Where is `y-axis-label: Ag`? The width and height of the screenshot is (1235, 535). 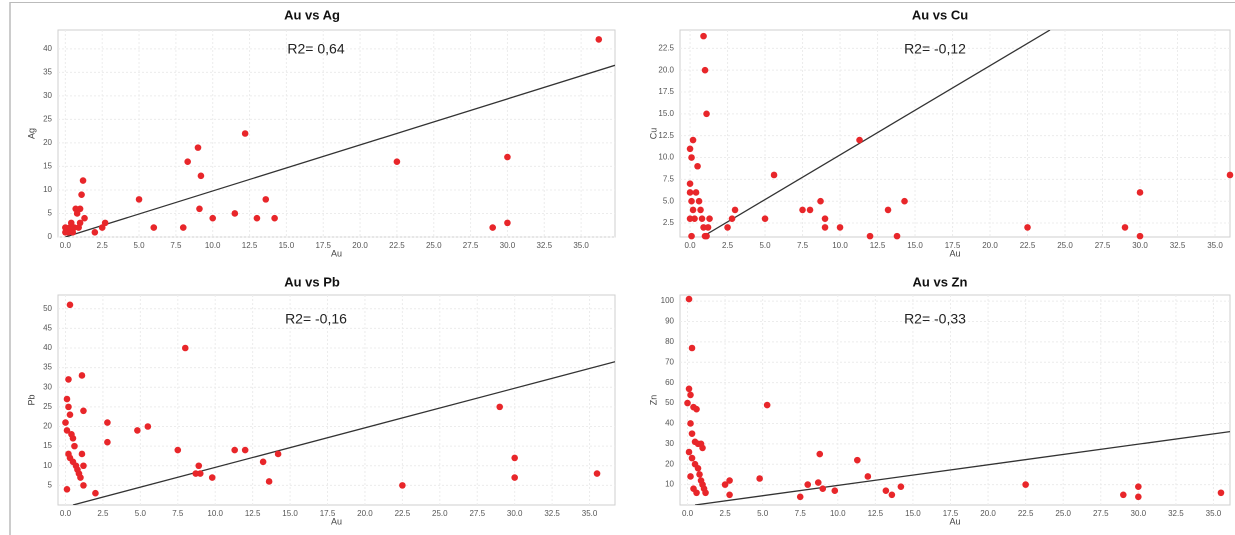 y-axis-label: Ag is located at coordinates (31, 133).